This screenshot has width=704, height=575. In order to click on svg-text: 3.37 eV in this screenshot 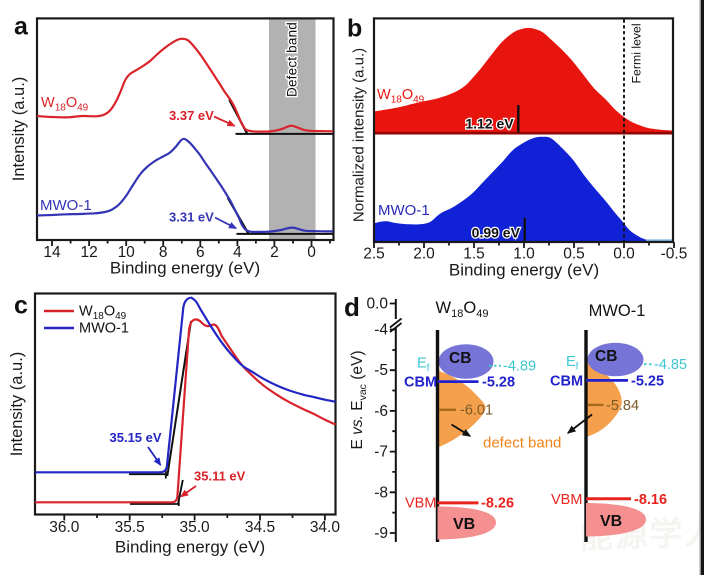, I will do `click(191, 115)`.